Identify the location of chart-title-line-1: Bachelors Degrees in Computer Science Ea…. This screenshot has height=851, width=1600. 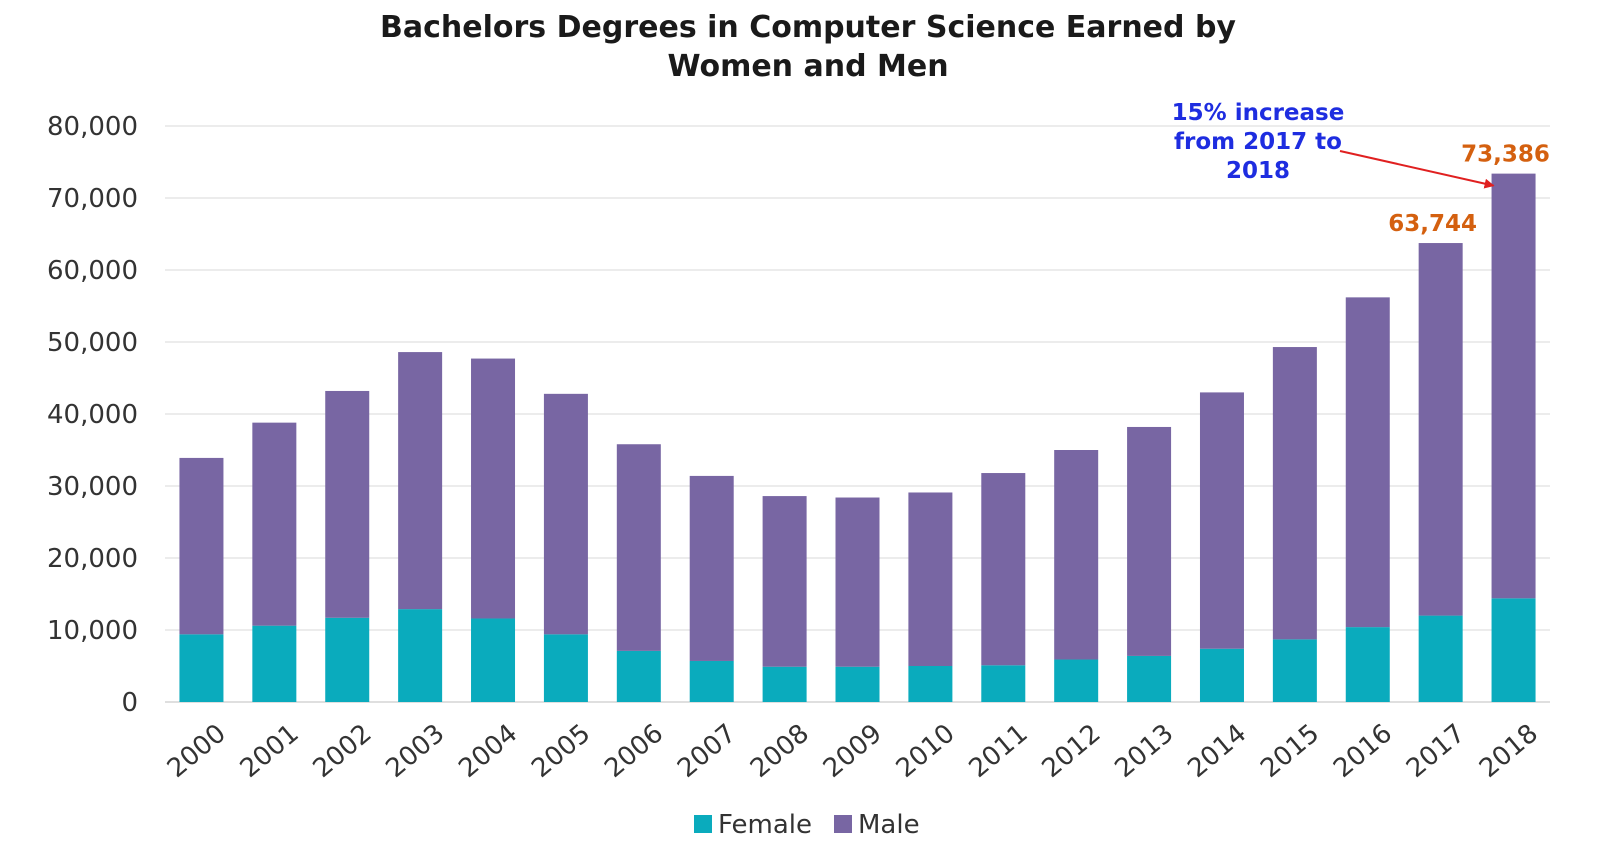
(808, 27).